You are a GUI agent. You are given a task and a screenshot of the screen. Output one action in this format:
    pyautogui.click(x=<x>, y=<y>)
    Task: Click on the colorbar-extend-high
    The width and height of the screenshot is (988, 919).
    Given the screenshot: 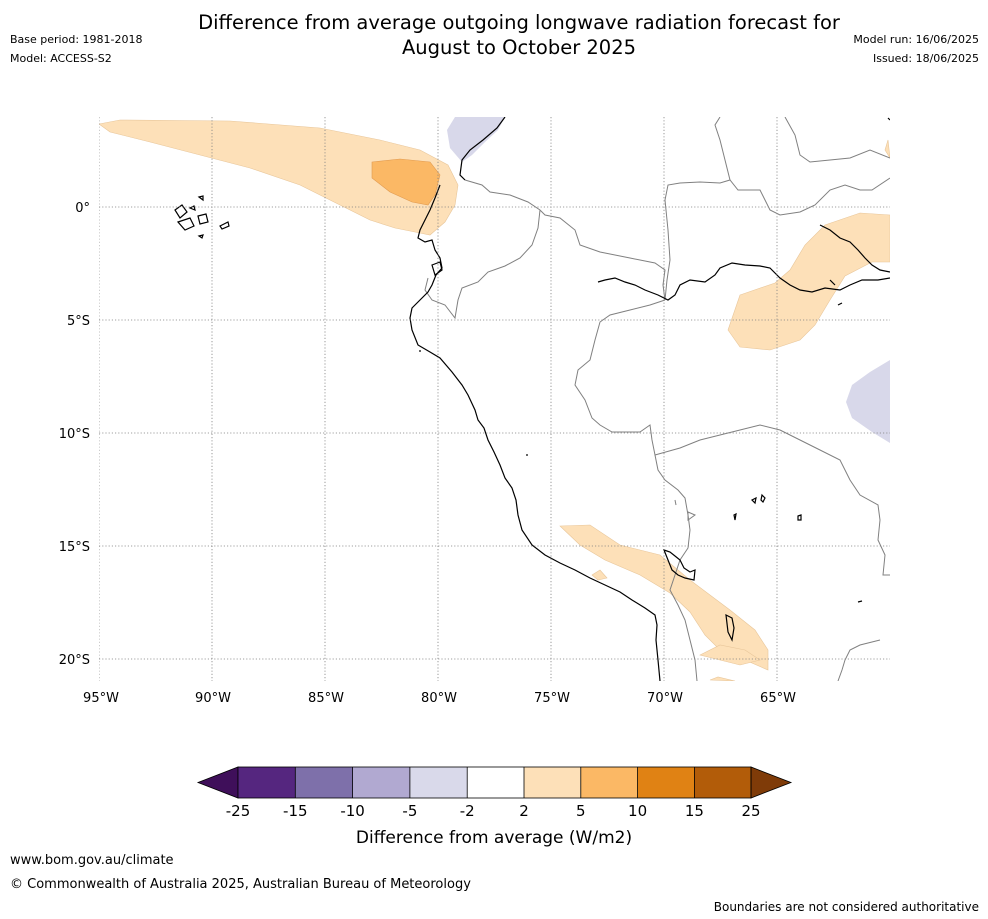 What is the action you would take?
    pyautogui.click(x=771, y=782)
    